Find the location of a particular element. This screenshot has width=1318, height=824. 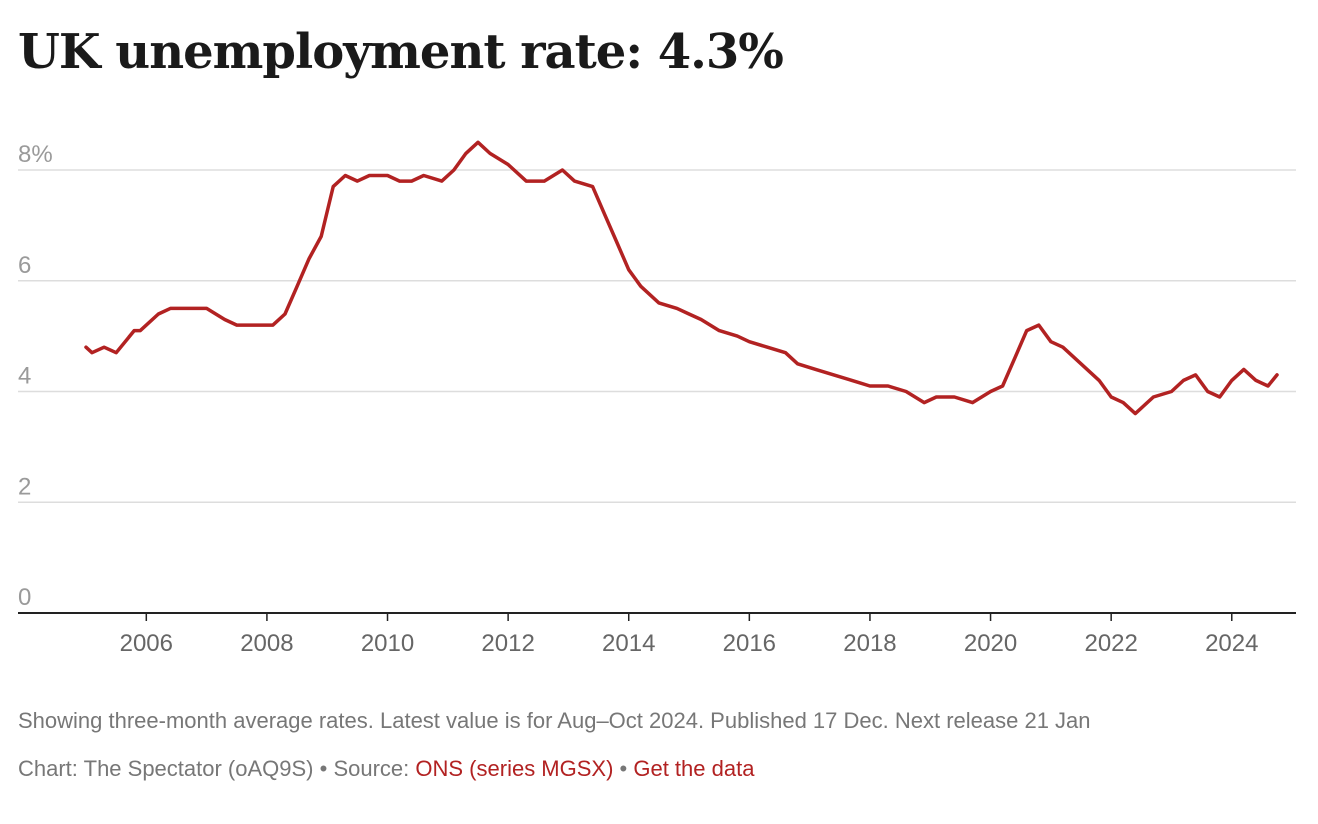

y-tick-label: 8% is located at coordinates (35, 154).